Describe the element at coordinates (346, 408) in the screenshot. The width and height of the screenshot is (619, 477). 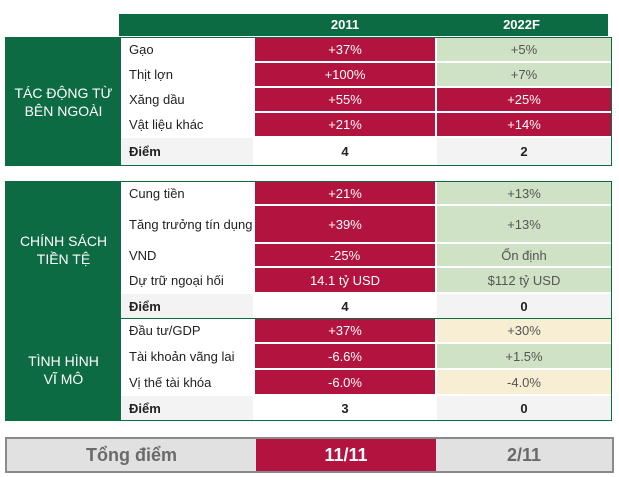
I see `score-2011: 3` at that location.